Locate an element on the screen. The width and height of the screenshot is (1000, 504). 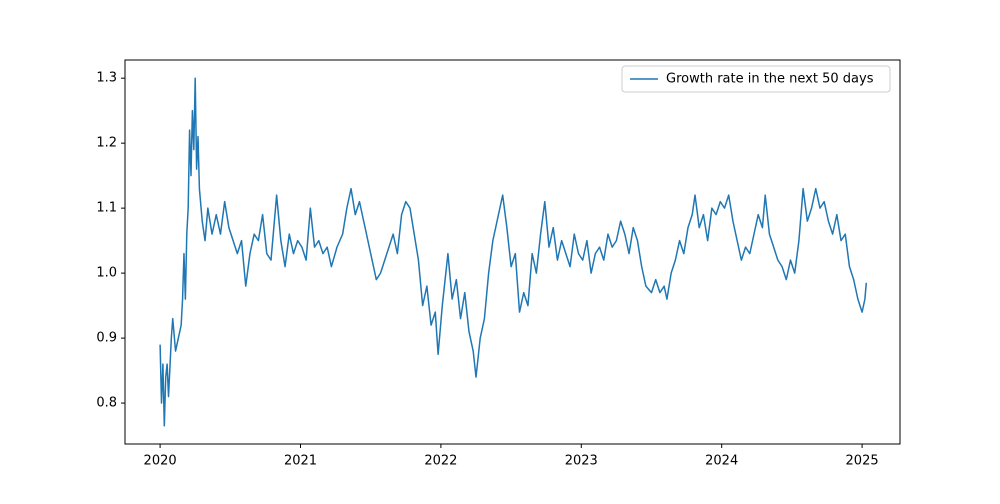
x-tick-label: 2021 is located at coordinates (300, 461).